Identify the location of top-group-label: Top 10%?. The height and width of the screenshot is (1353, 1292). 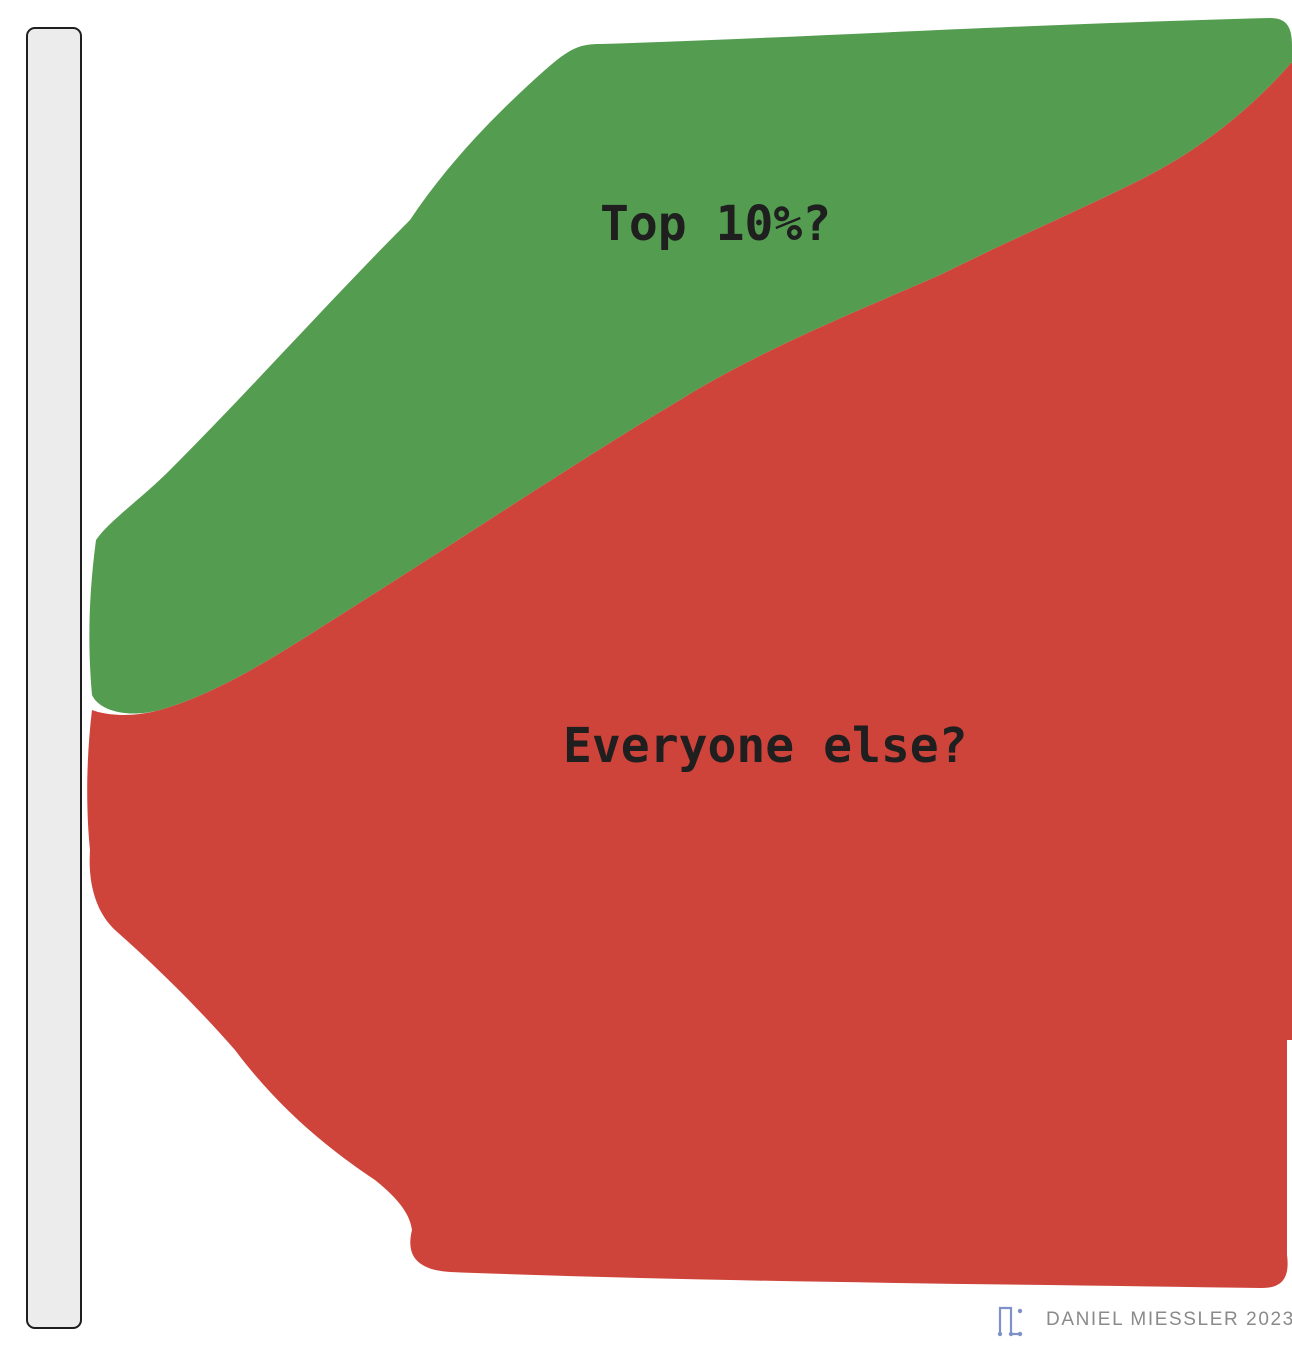
(716, 224).